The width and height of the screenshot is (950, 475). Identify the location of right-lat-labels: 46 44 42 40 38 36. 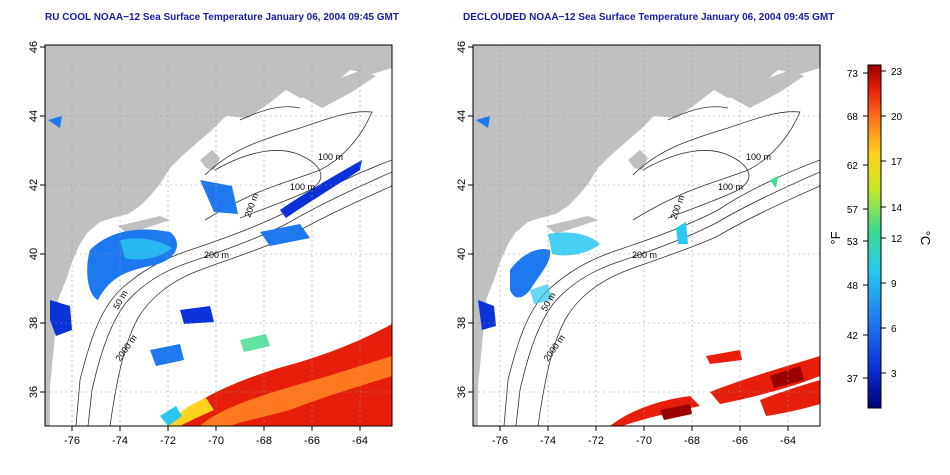
(462, 219).